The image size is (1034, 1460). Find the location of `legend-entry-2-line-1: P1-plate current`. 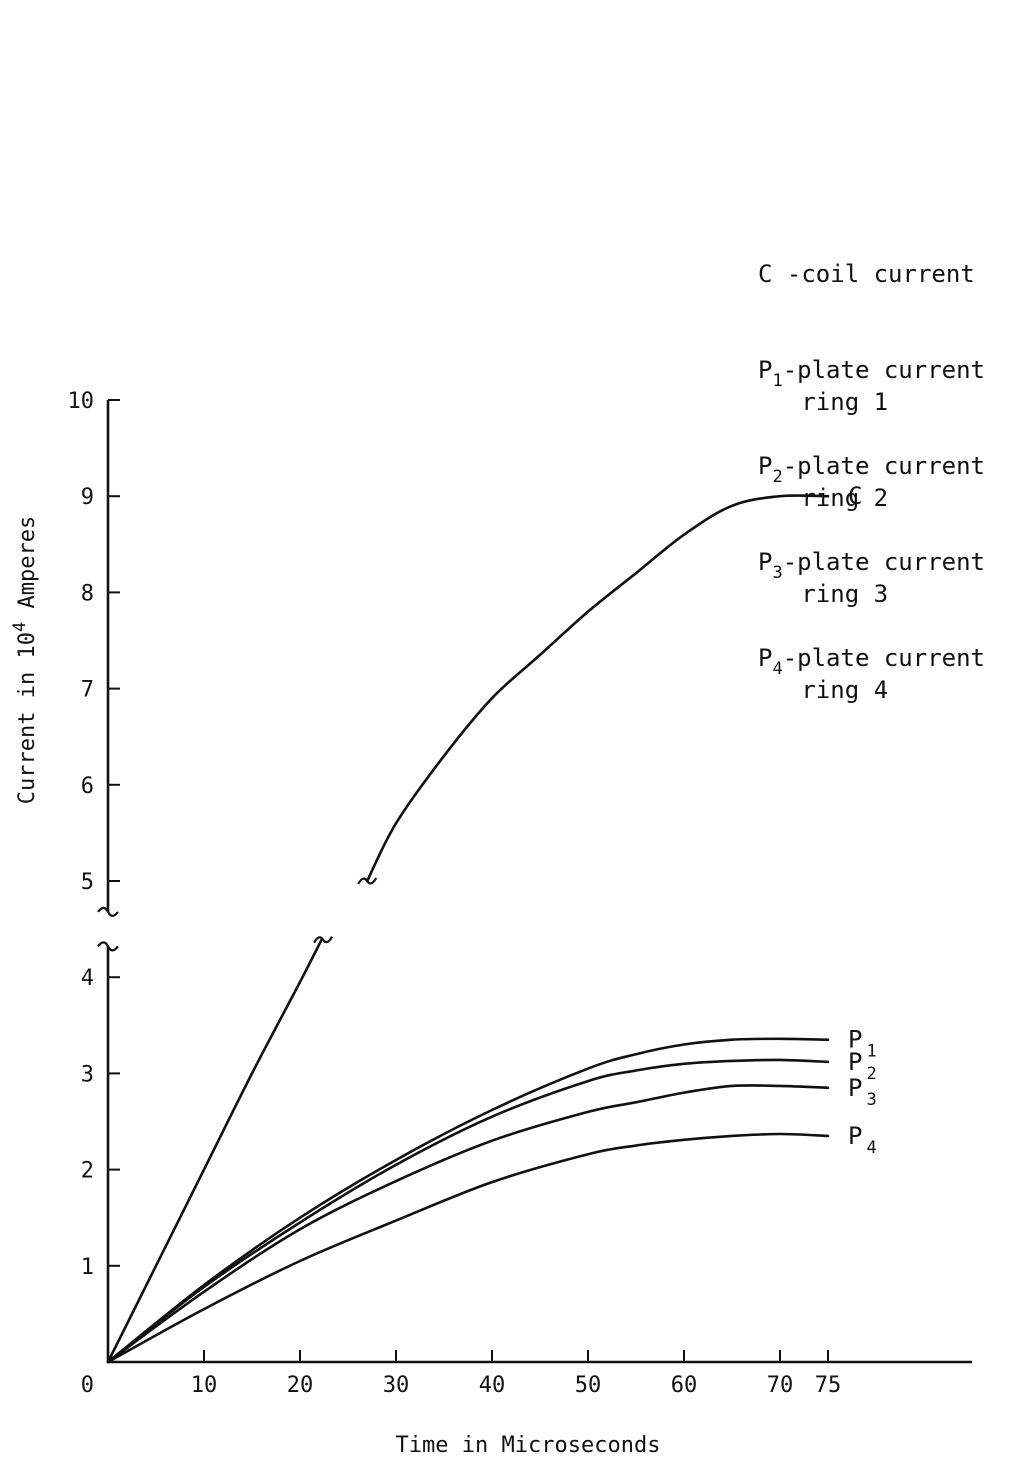

legend-entry-2-line-1: P1-plate current is located at coordinates (871, 373).